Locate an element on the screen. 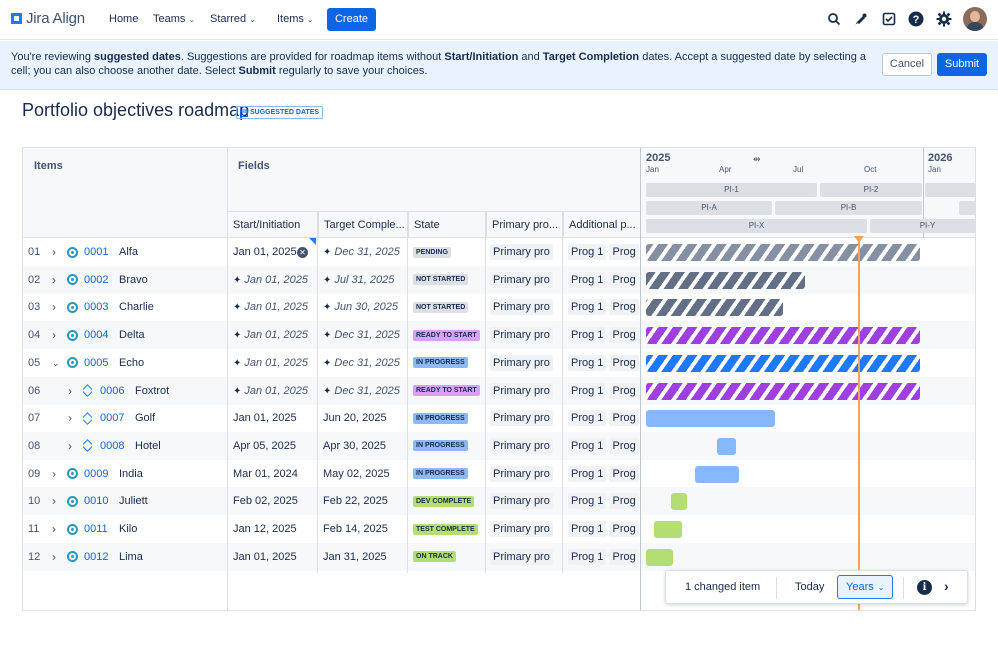 The width and height of the screenshot is (998, 649). pi-bar: PI-X is located at coordinates (756, 226).